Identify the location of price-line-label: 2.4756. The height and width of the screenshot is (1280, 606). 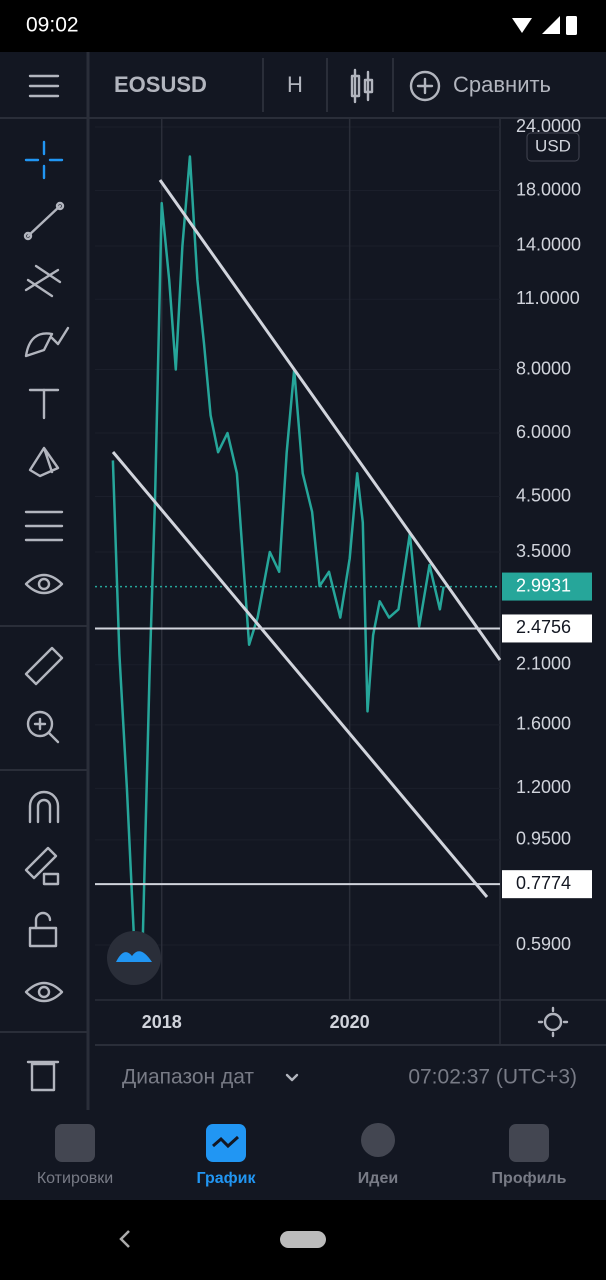
(543, 627).